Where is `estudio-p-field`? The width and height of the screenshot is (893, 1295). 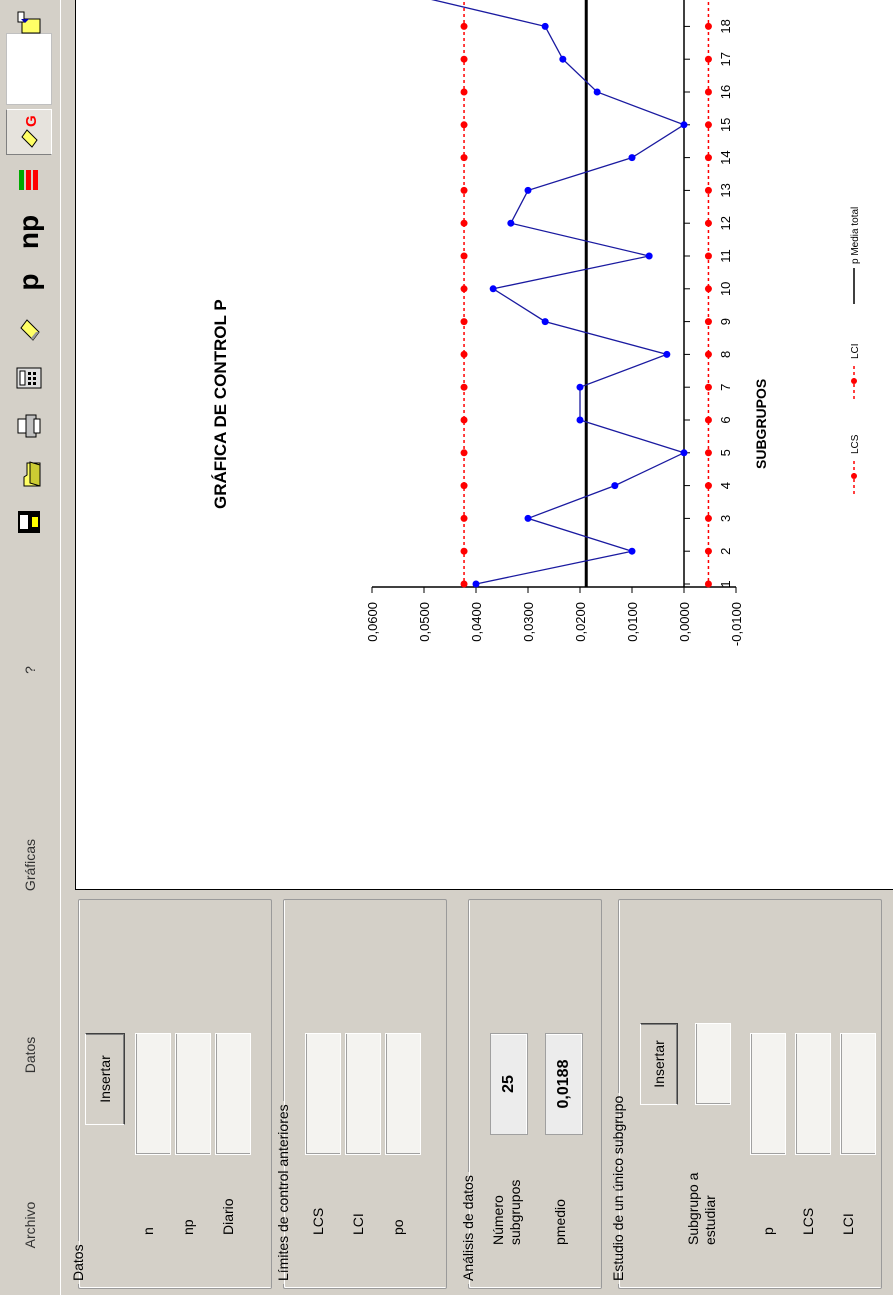
estudio-p-field is located at coordinates (768, 1094).